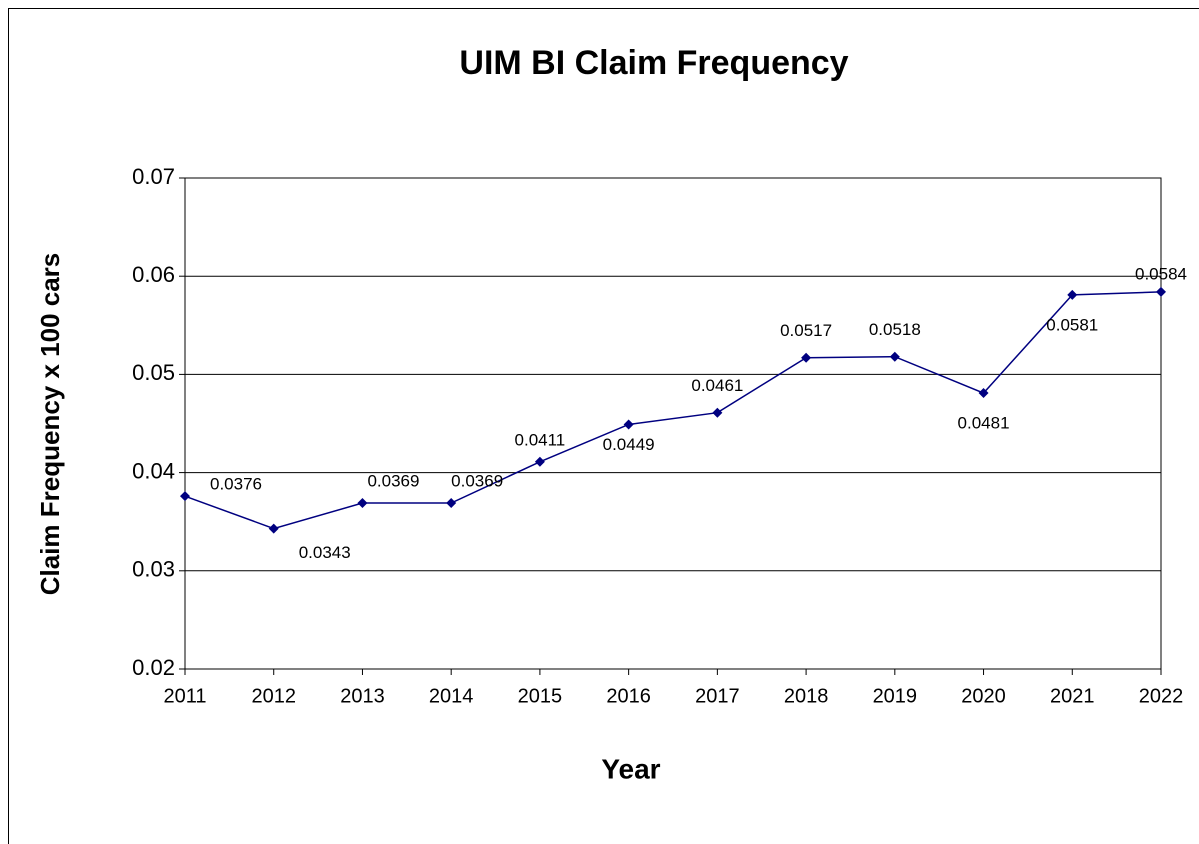 The image size is (1199, 844). What do you see at coordinates (1161, 273) in the screenshot?
I see `data-label: 0.0584` at bounding box center [1161, 273].